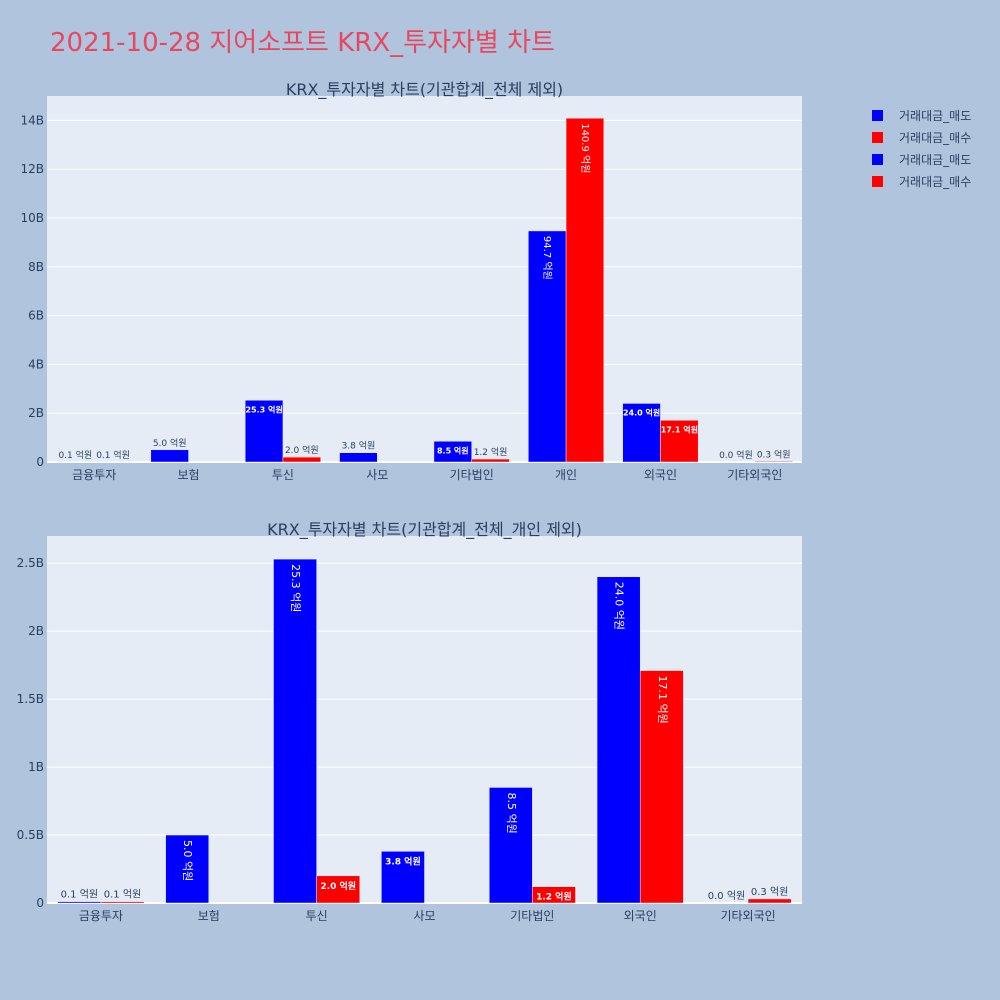 The width and height of the screenshot is (1000, 1000). Describe the element at coordinates (424, 530) in the screenshot. I see `chart-title: KRX_투자자별 차트(기관합계_전체_개인 제외)` at that location.